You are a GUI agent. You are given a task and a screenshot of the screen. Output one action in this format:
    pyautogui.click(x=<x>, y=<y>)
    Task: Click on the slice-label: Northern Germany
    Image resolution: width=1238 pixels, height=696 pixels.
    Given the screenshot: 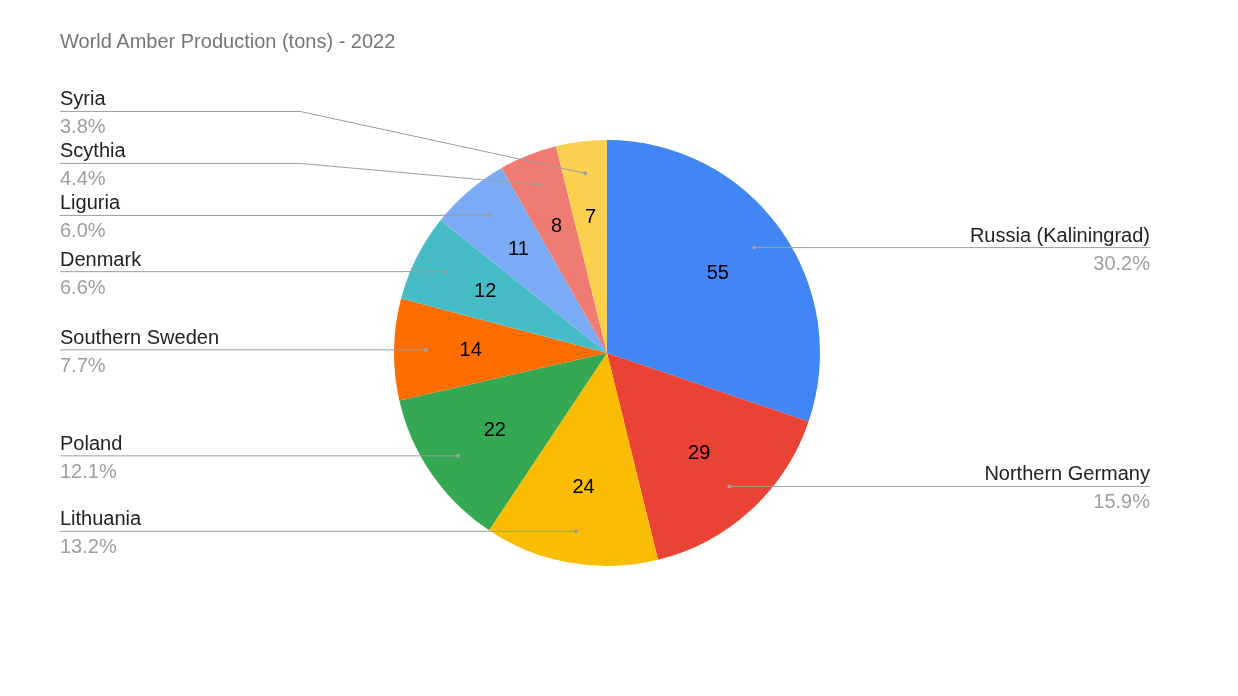 What is the action you would take?
    pyautogui.click(x=1067, y=473)
    